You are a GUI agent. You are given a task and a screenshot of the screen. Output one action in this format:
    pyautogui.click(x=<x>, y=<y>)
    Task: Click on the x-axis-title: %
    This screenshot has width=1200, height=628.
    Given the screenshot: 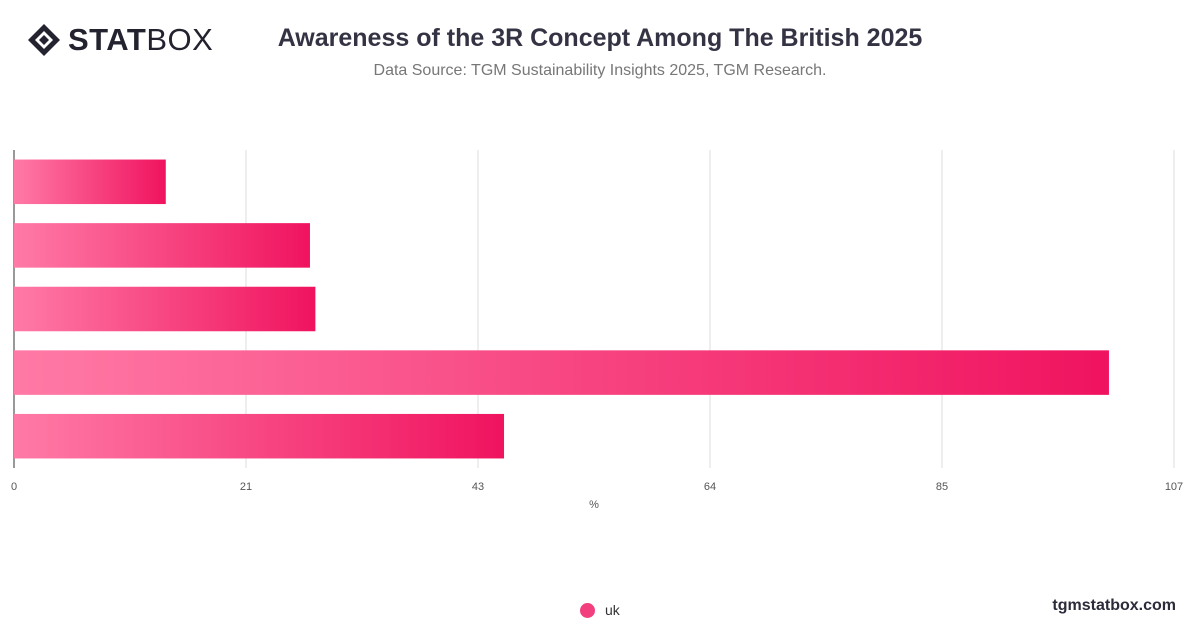 What is the action you would take?
    pyautogui.click(x=594, y=505)
    